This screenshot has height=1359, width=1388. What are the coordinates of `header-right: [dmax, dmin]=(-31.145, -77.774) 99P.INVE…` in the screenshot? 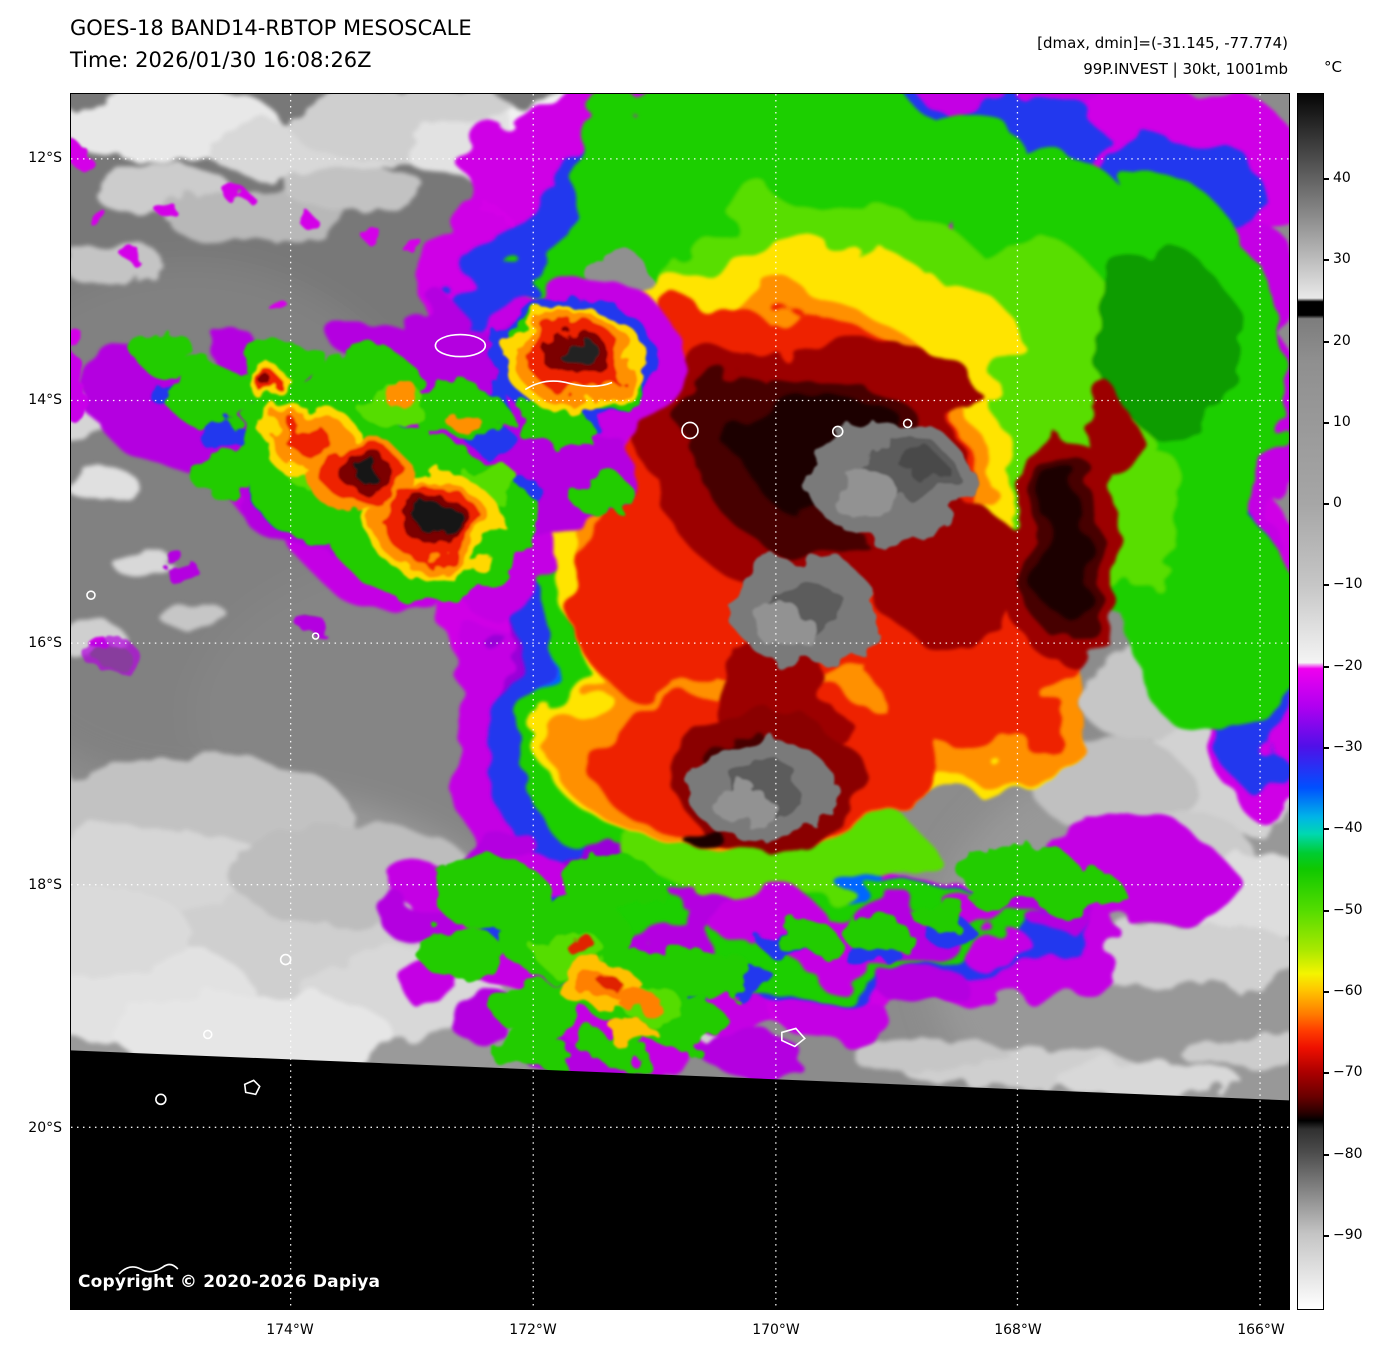 It's located at (1162, 56).